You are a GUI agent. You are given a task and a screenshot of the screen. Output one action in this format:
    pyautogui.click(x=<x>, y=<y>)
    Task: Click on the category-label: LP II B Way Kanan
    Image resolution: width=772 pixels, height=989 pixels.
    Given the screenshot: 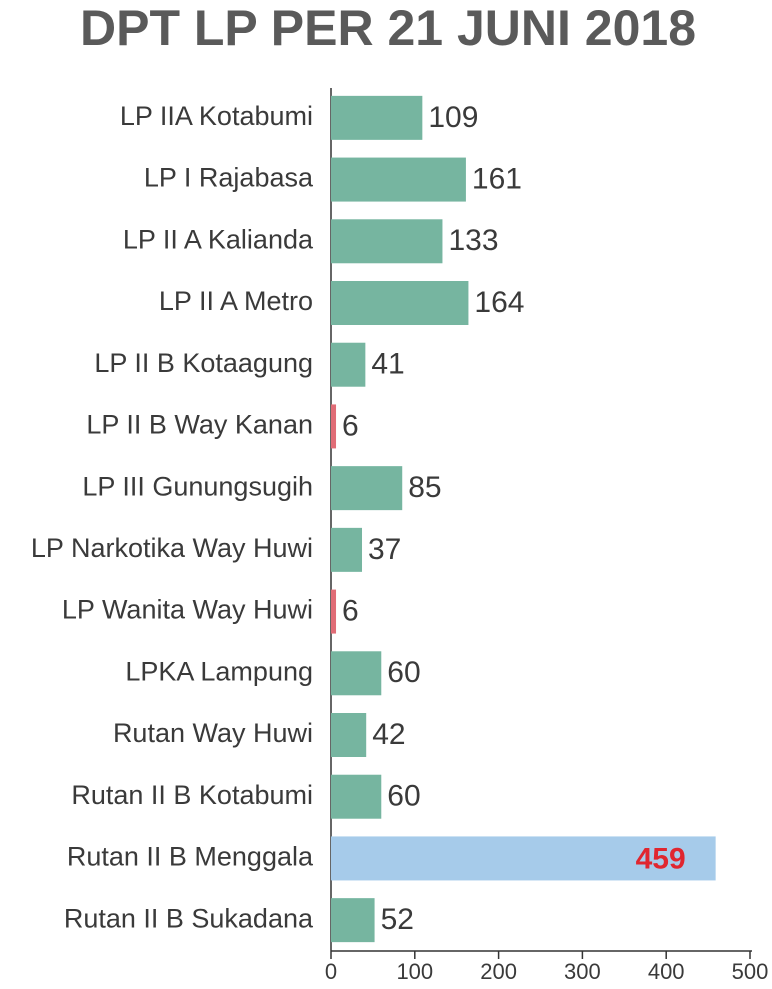 What is the action you would take?
    pyautogui.click(x=199, y=425)
    